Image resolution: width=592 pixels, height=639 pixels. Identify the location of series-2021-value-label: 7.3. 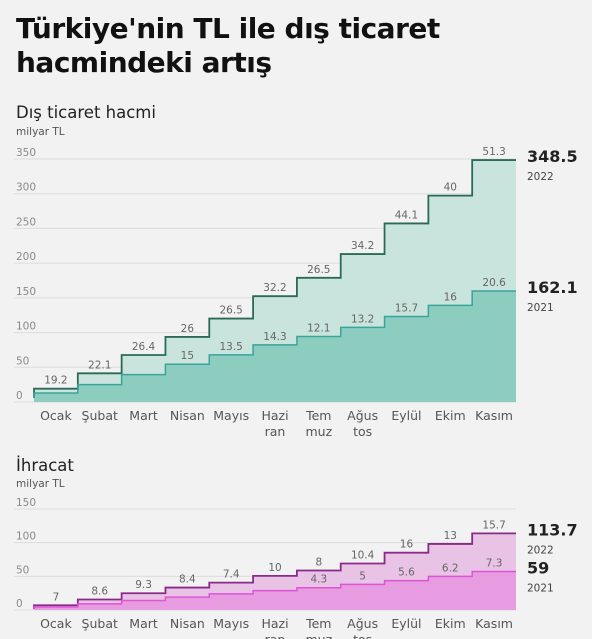
(494, 563).